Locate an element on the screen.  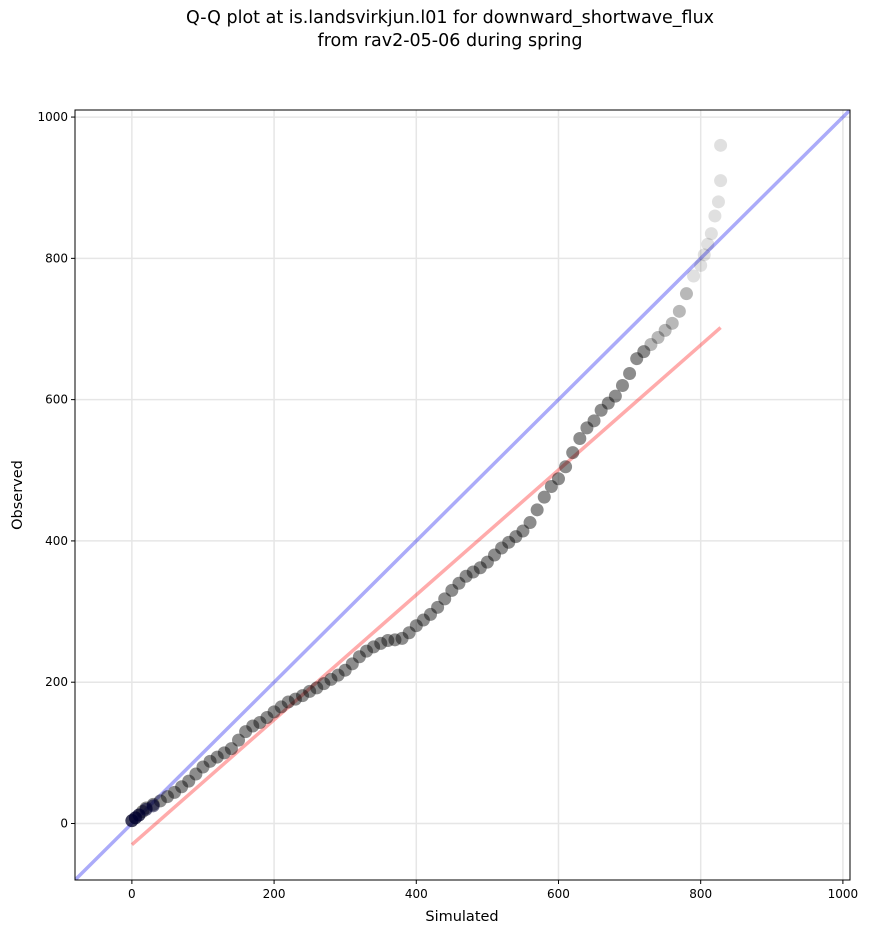
y-tick-label: 1000 is located at coordinates (52, 117).